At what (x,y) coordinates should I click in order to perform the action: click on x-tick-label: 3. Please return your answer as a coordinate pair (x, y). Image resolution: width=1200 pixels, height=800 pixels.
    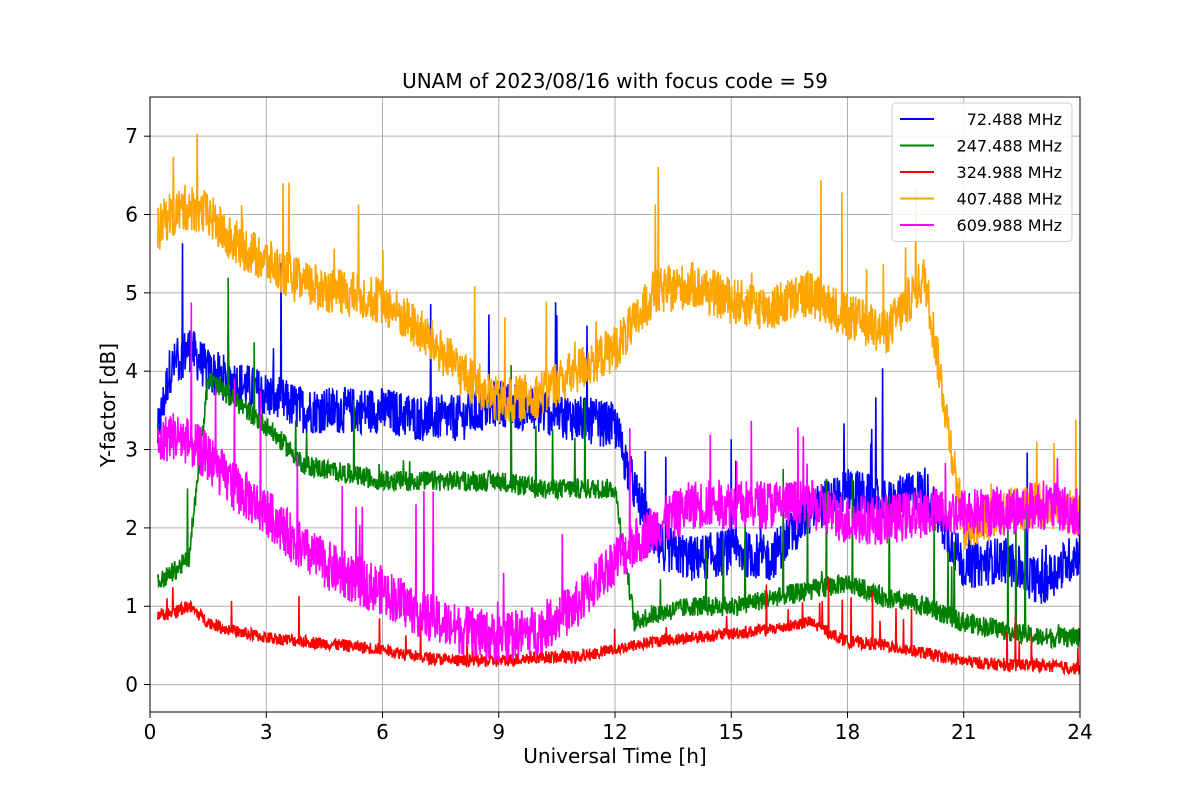
    Looking at the image, I should click on (266, 732).